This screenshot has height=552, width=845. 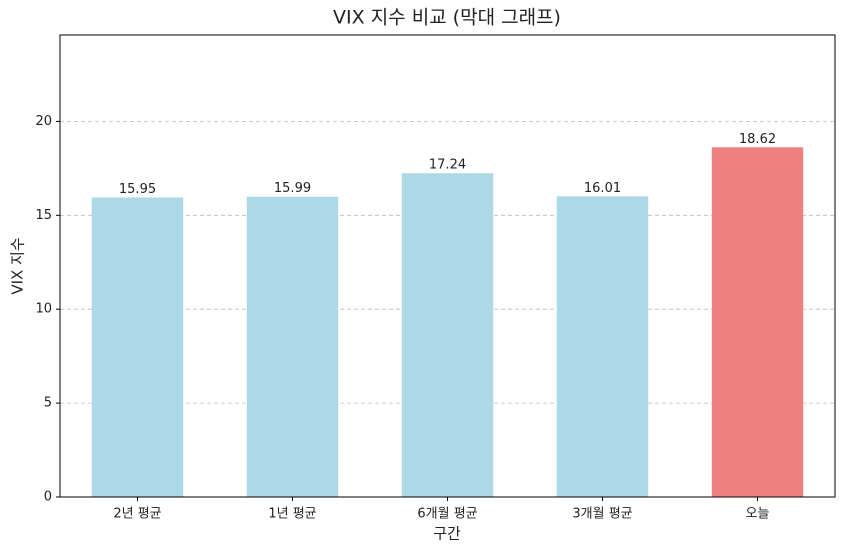 What do you see at coordinates (43, 215) in the screenshot?
I see `y-tick-label: 15` at bounding box center [43, 215].